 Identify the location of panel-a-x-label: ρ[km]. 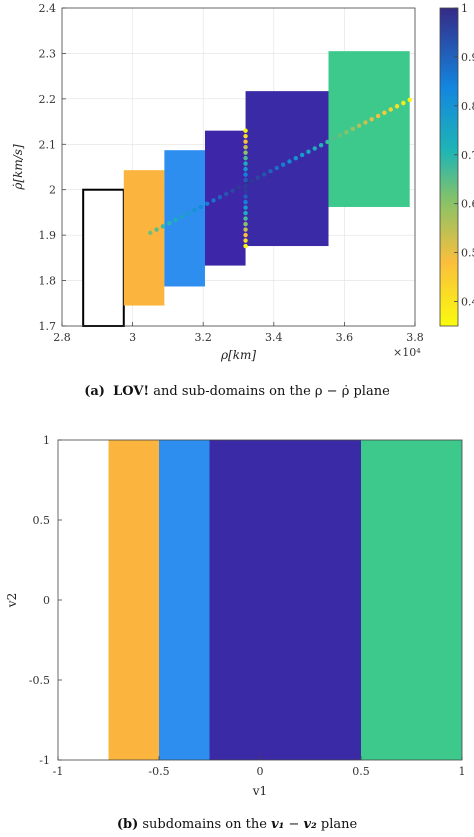
(238, 355).